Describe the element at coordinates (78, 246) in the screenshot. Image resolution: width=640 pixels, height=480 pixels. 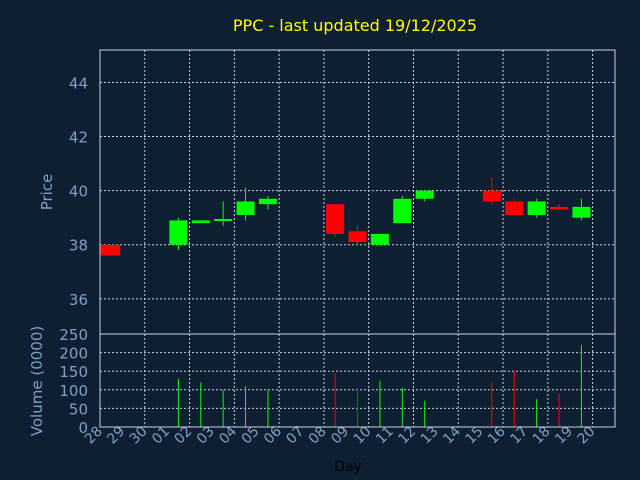
I see `price-tick-label: 38` at that location.